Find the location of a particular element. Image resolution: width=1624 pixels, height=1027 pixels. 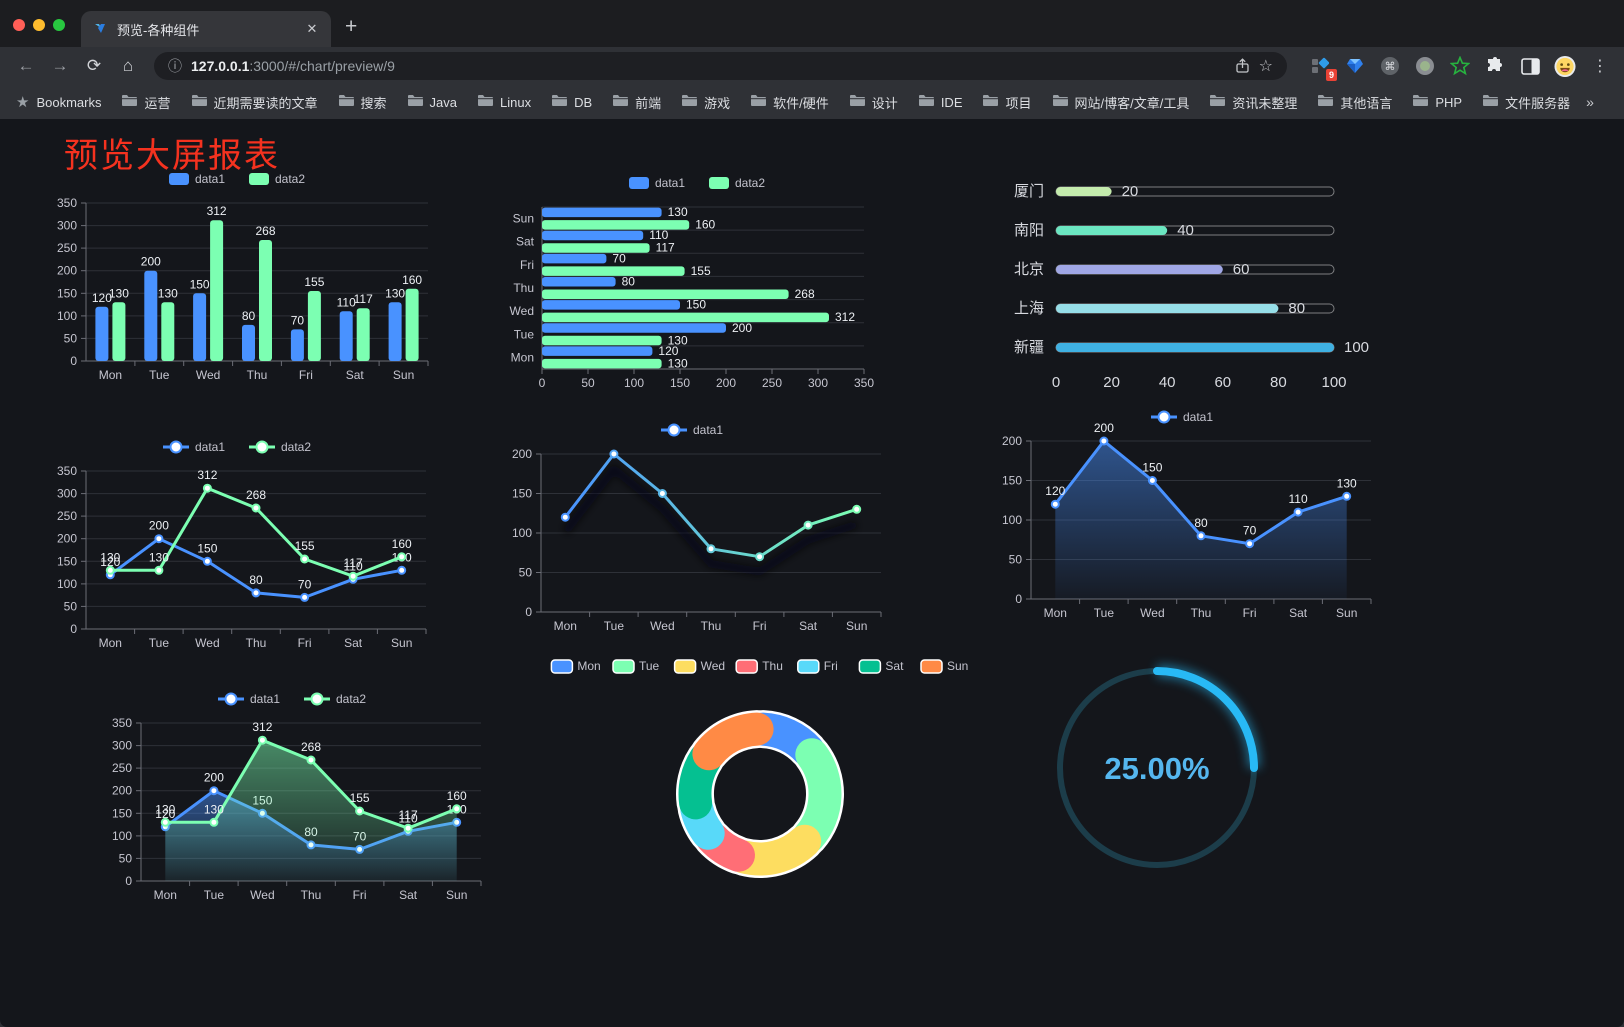

reload-icon: ⟳ is located at coordinates (94, 65).